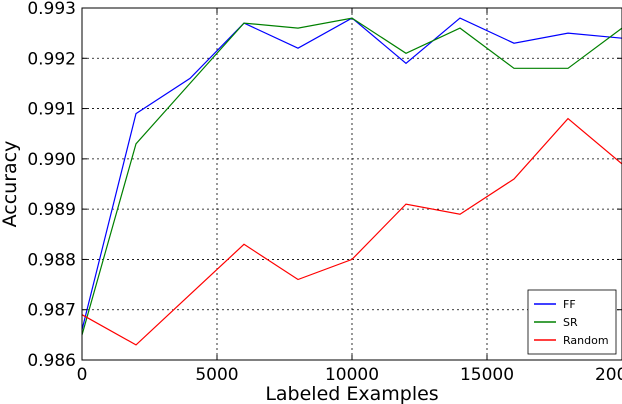 The width and height of the screenshot is (622, 404). I want to click on y-tick-label: 0.993, so click(51, 9).